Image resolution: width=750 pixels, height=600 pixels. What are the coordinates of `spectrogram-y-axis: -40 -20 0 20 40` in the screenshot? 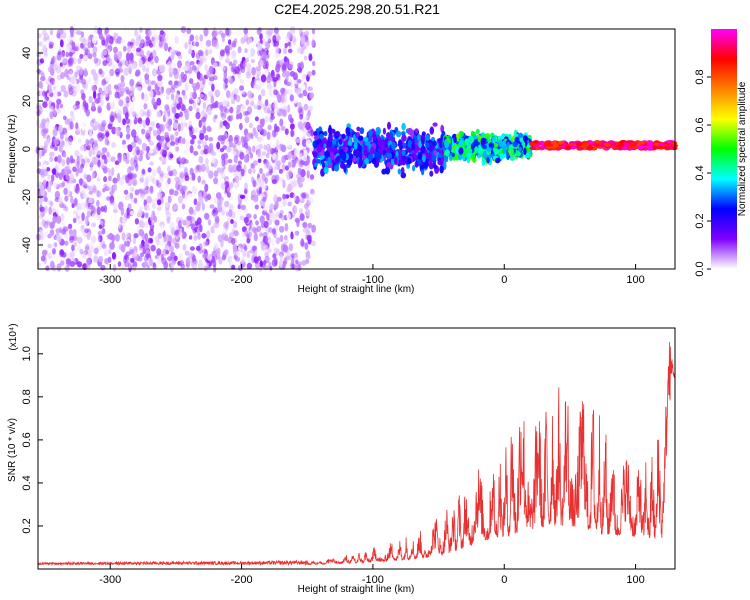 It's located at (32, 150).